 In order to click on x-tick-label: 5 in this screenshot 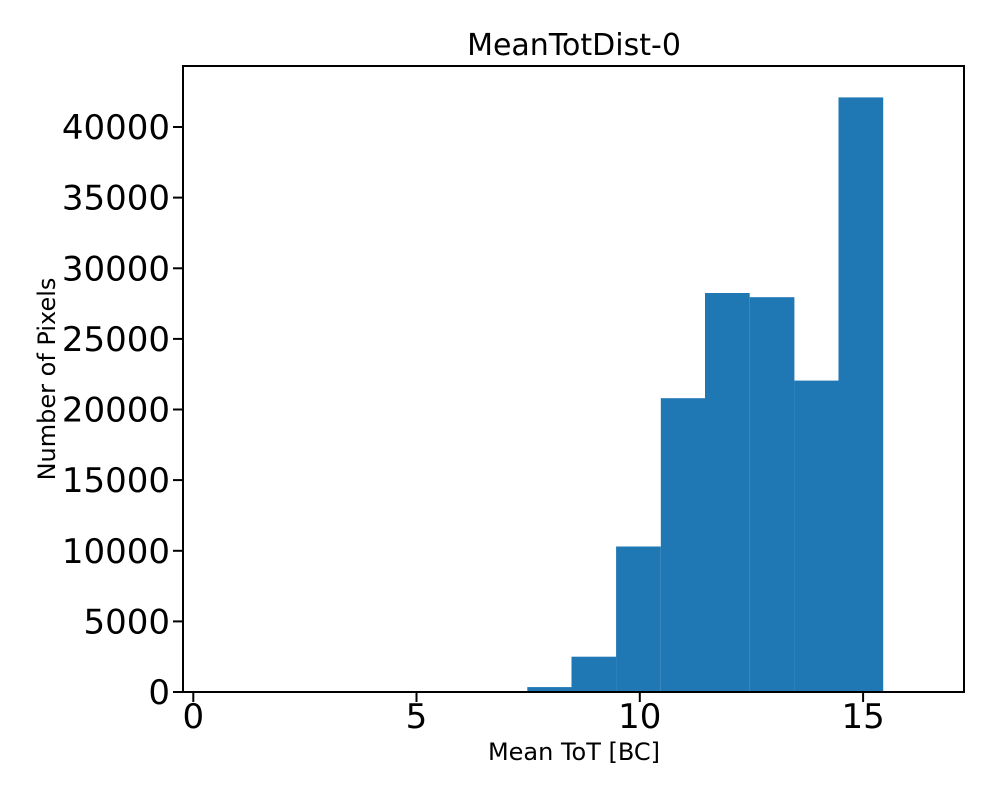, I will do `click(417, 717)`.